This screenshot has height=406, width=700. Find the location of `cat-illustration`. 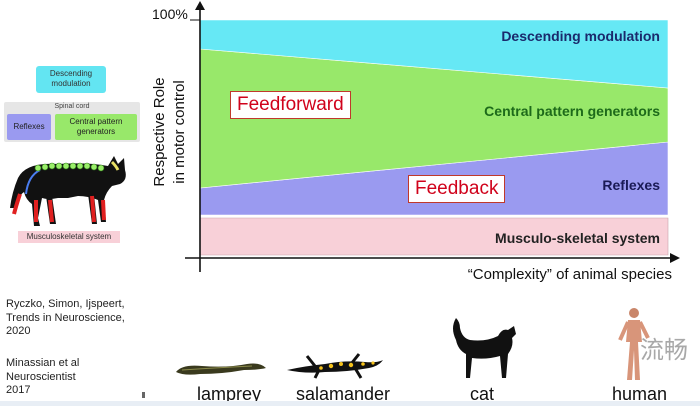

cat-illustration is located at coordinates (484, 348).